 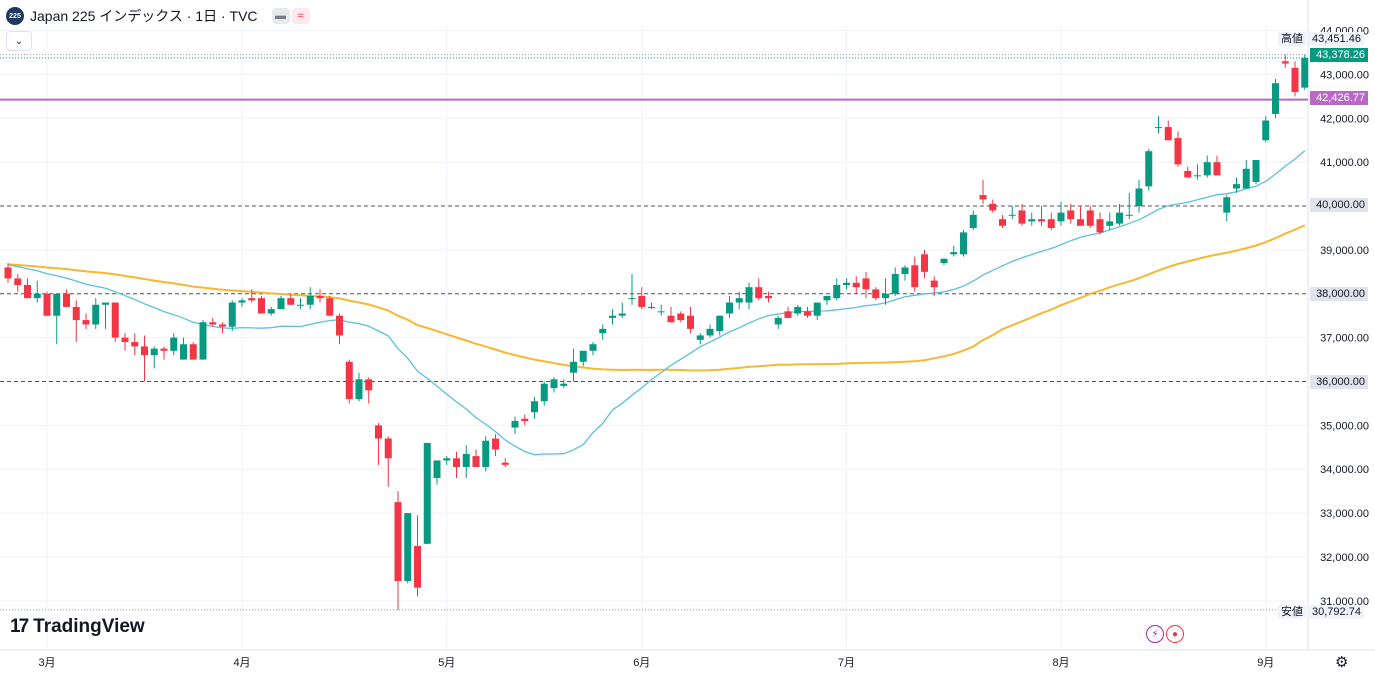 I want to click on collapse-legend-button: ⌄, so click(x=19, y=41).